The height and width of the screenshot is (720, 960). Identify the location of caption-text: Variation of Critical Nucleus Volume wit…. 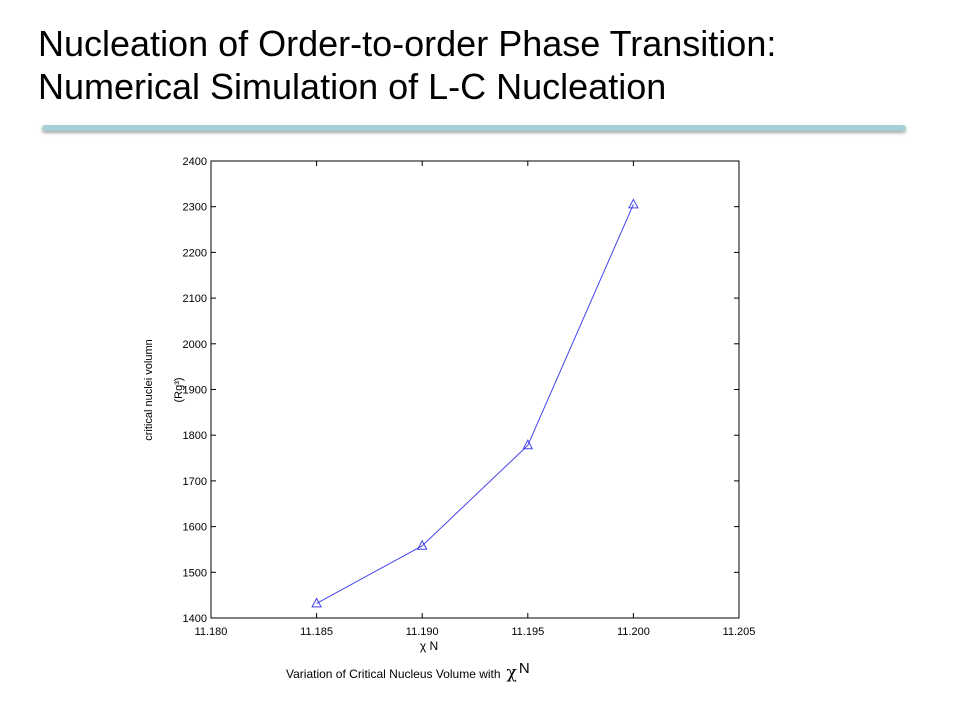
(393, 674).